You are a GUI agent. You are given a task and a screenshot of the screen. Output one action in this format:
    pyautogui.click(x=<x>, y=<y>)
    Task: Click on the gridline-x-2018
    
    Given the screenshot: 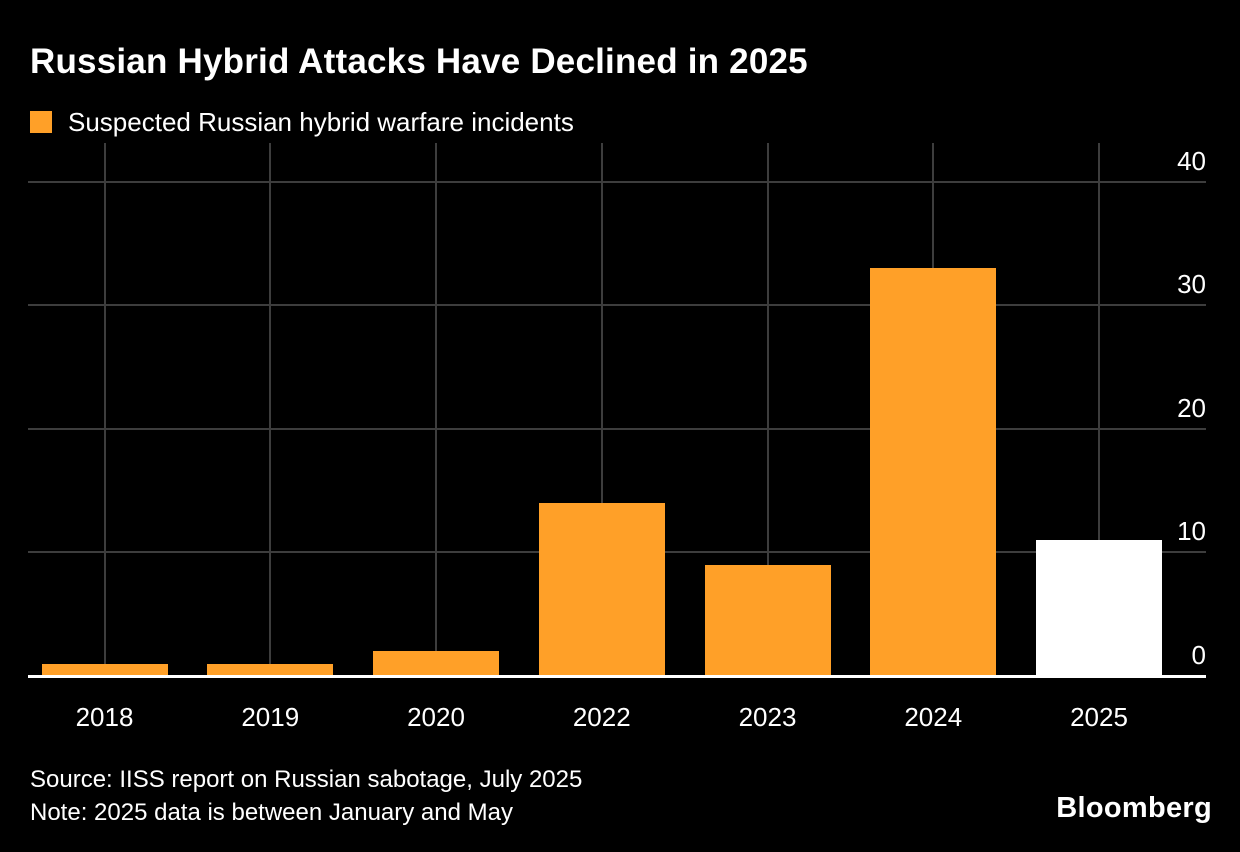 What is the action you would take?
    pyautogui.click(x=104, y=409)
    